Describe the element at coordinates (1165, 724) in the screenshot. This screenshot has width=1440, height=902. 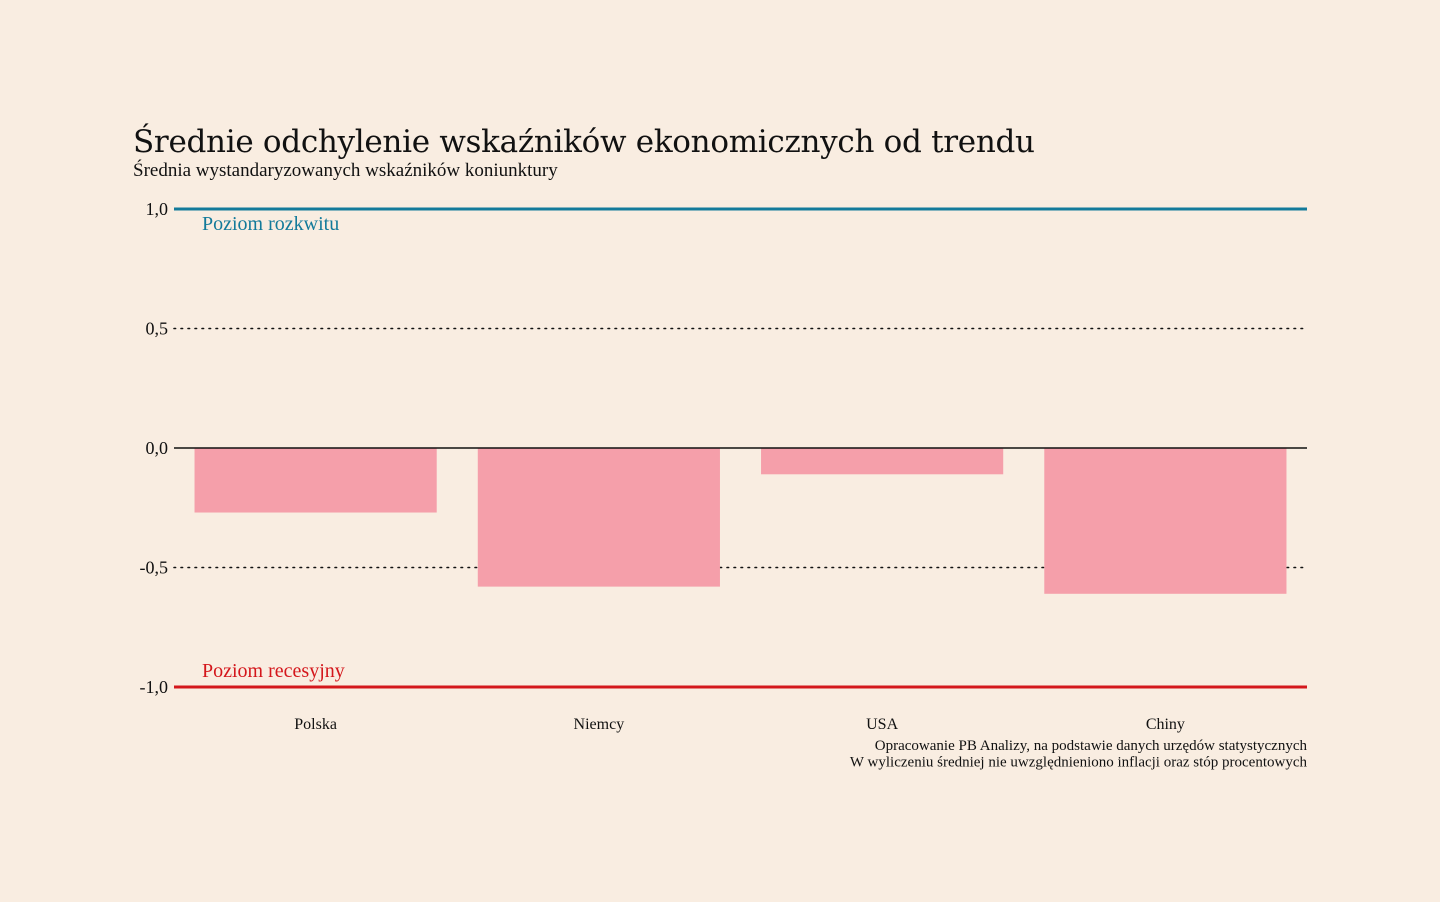
I see `x-tick-label: Chiny` at that location.